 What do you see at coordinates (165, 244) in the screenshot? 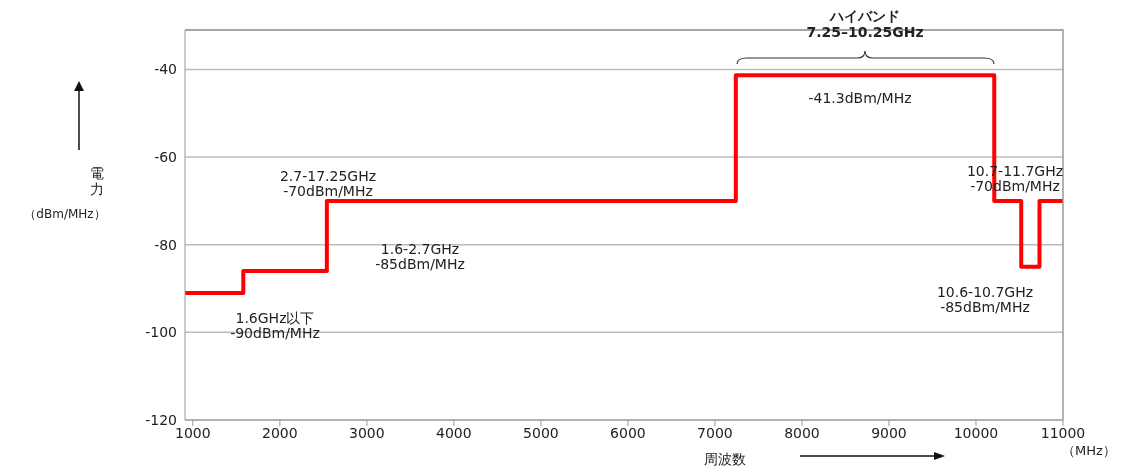
I see `y-tick-label: -80` at bounding box center [165, 244].